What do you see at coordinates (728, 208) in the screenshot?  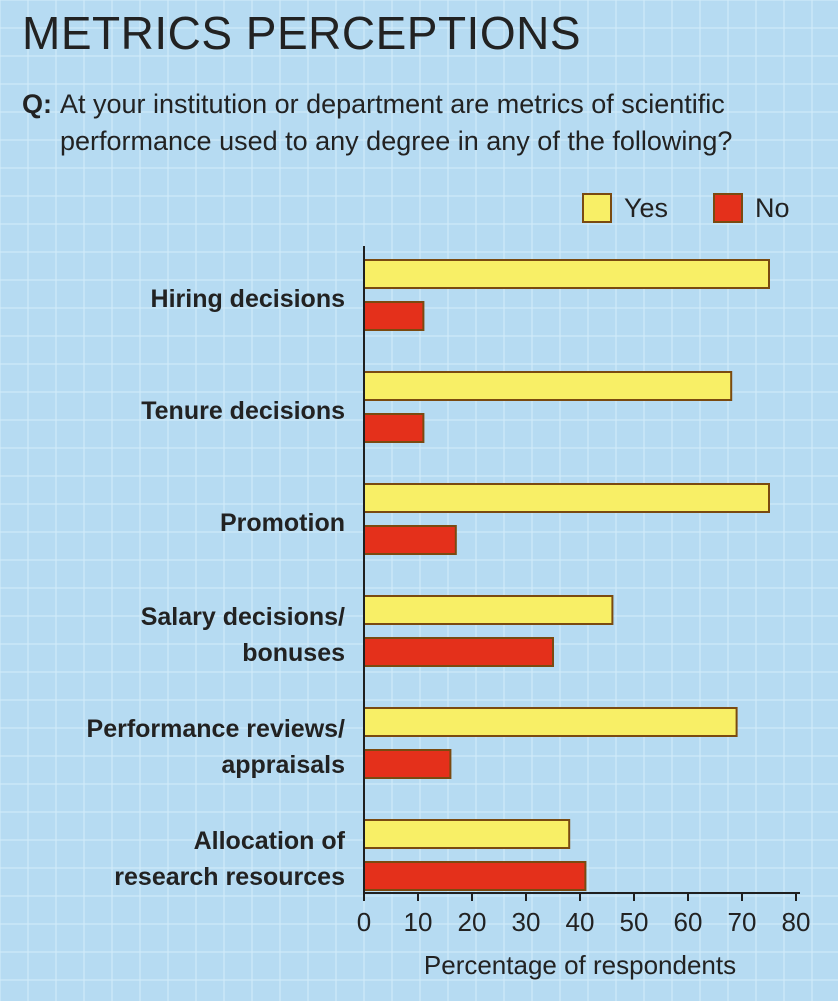 I see `legend-swatch-no` at bounding box center [728, 208].